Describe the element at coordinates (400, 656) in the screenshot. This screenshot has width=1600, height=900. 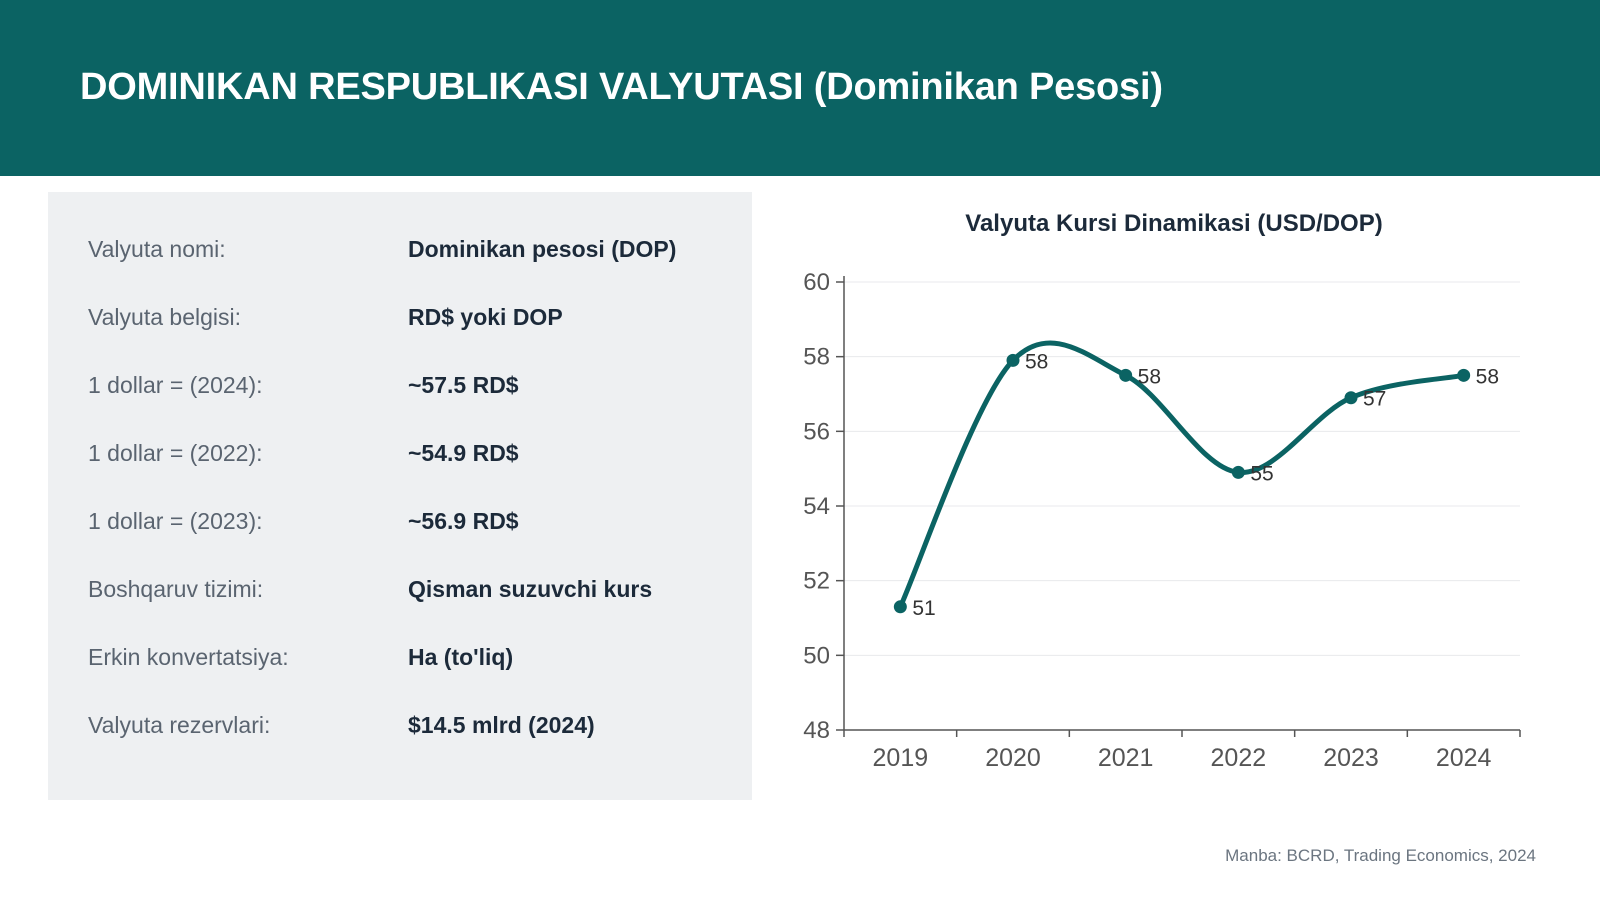
I see `info-row: Erkin konvertatsiya: Ha (to'liq)` at that location.